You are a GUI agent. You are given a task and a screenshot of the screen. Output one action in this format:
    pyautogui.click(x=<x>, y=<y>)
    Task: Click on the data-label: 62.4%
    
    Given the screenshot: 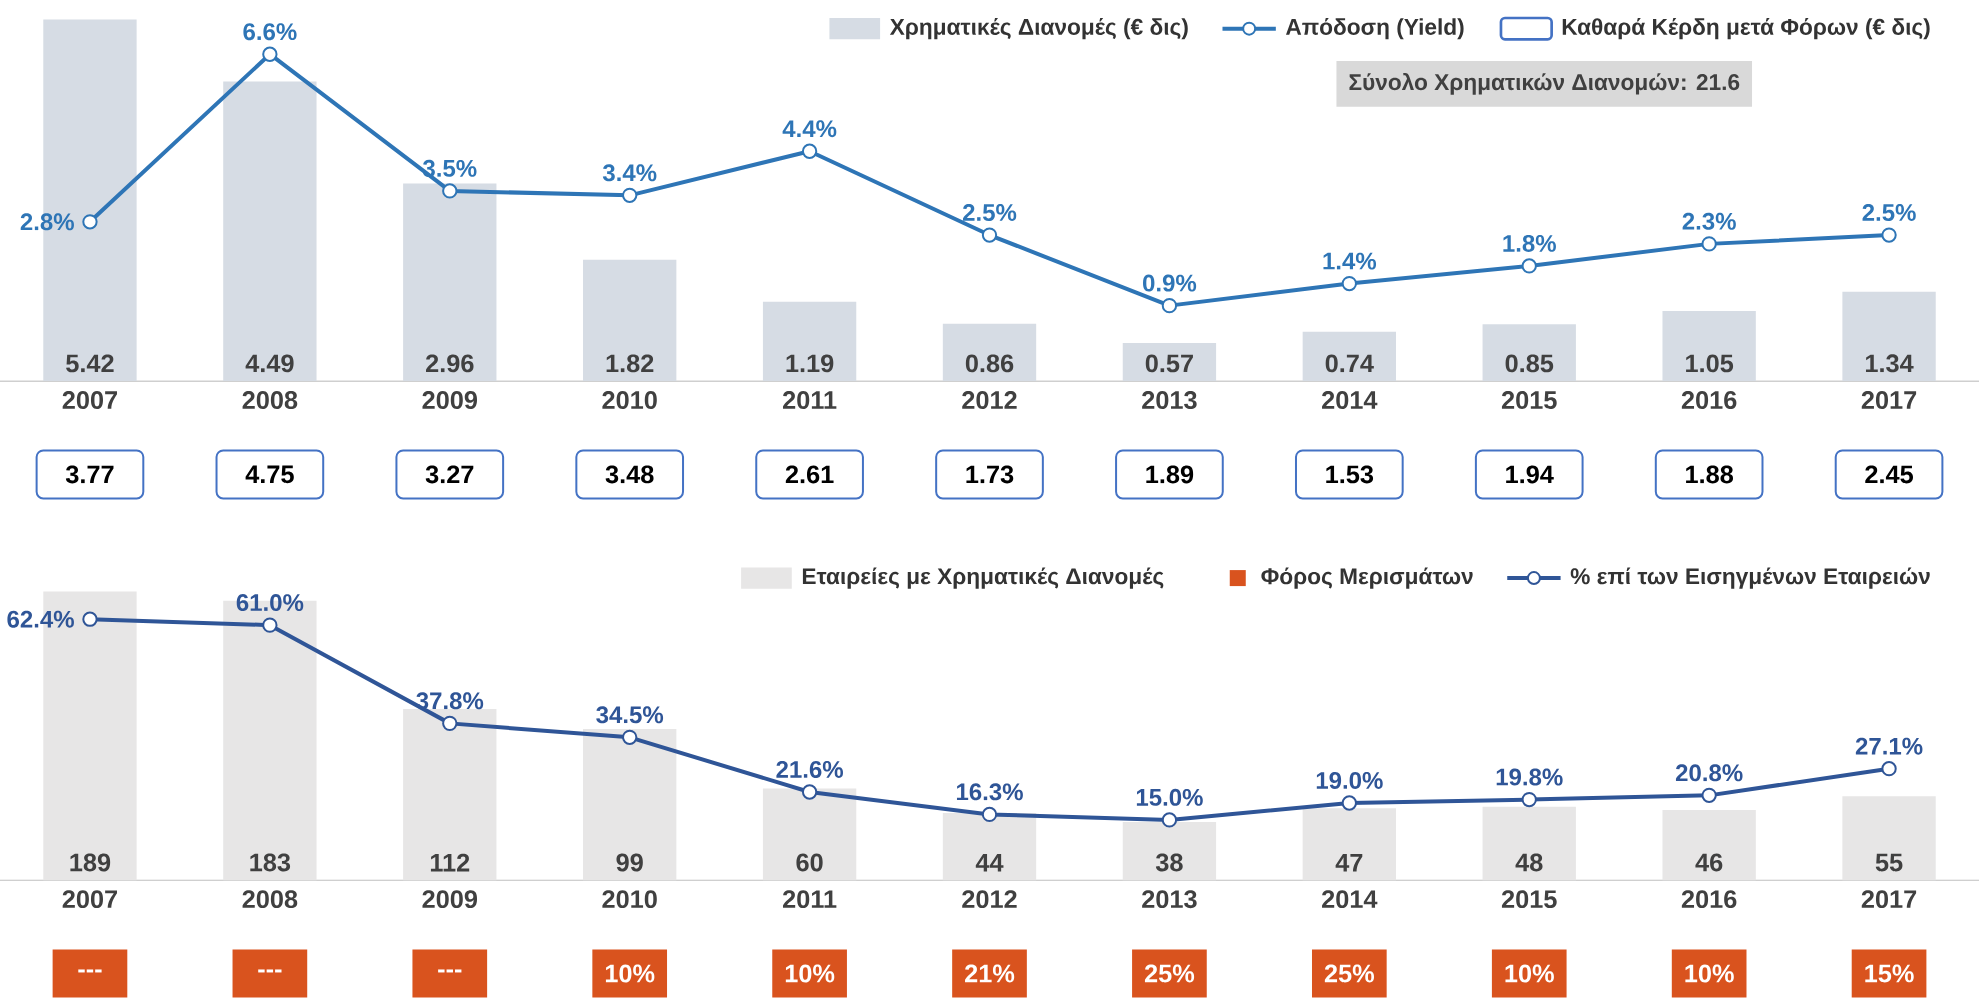 What is the action you would take?
    pyautogui.click(x=40, y=619)
    